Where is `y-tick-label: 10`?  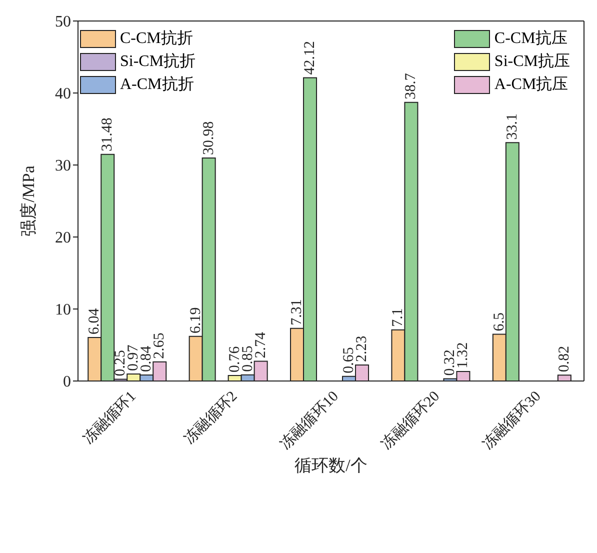
y-tick-label: 10 is located at coordinates (63, 310).